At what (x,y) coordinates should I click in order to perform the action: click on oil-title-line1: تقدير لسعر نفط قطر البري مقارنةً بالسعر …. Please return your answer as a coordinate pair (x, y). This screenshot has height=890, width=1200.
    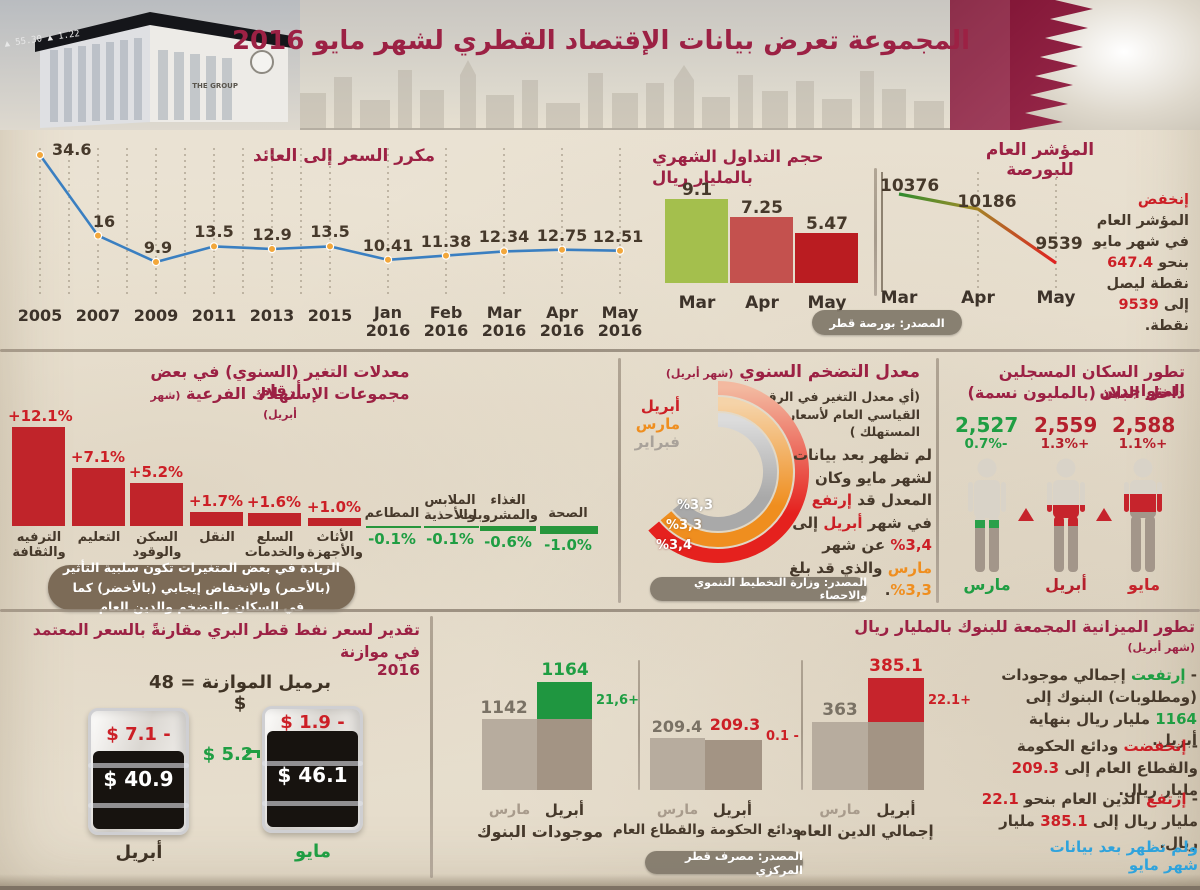
    Looking at the image, I should click on (226, 630).